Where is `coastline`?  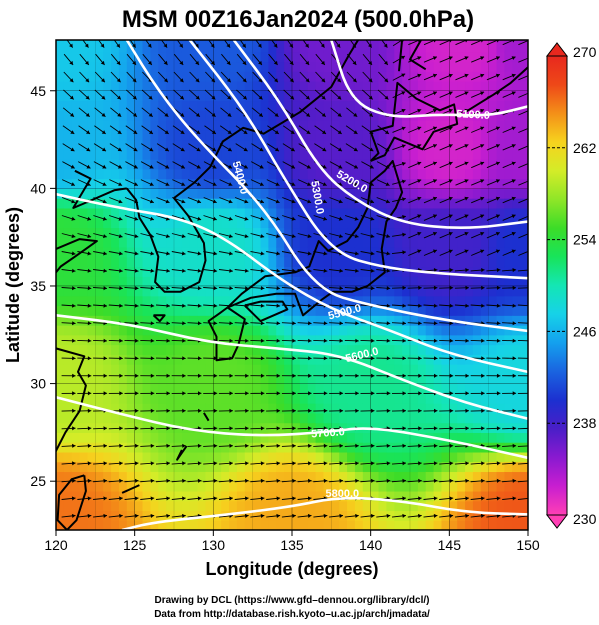
coastline is located at coordinates (226, 334).